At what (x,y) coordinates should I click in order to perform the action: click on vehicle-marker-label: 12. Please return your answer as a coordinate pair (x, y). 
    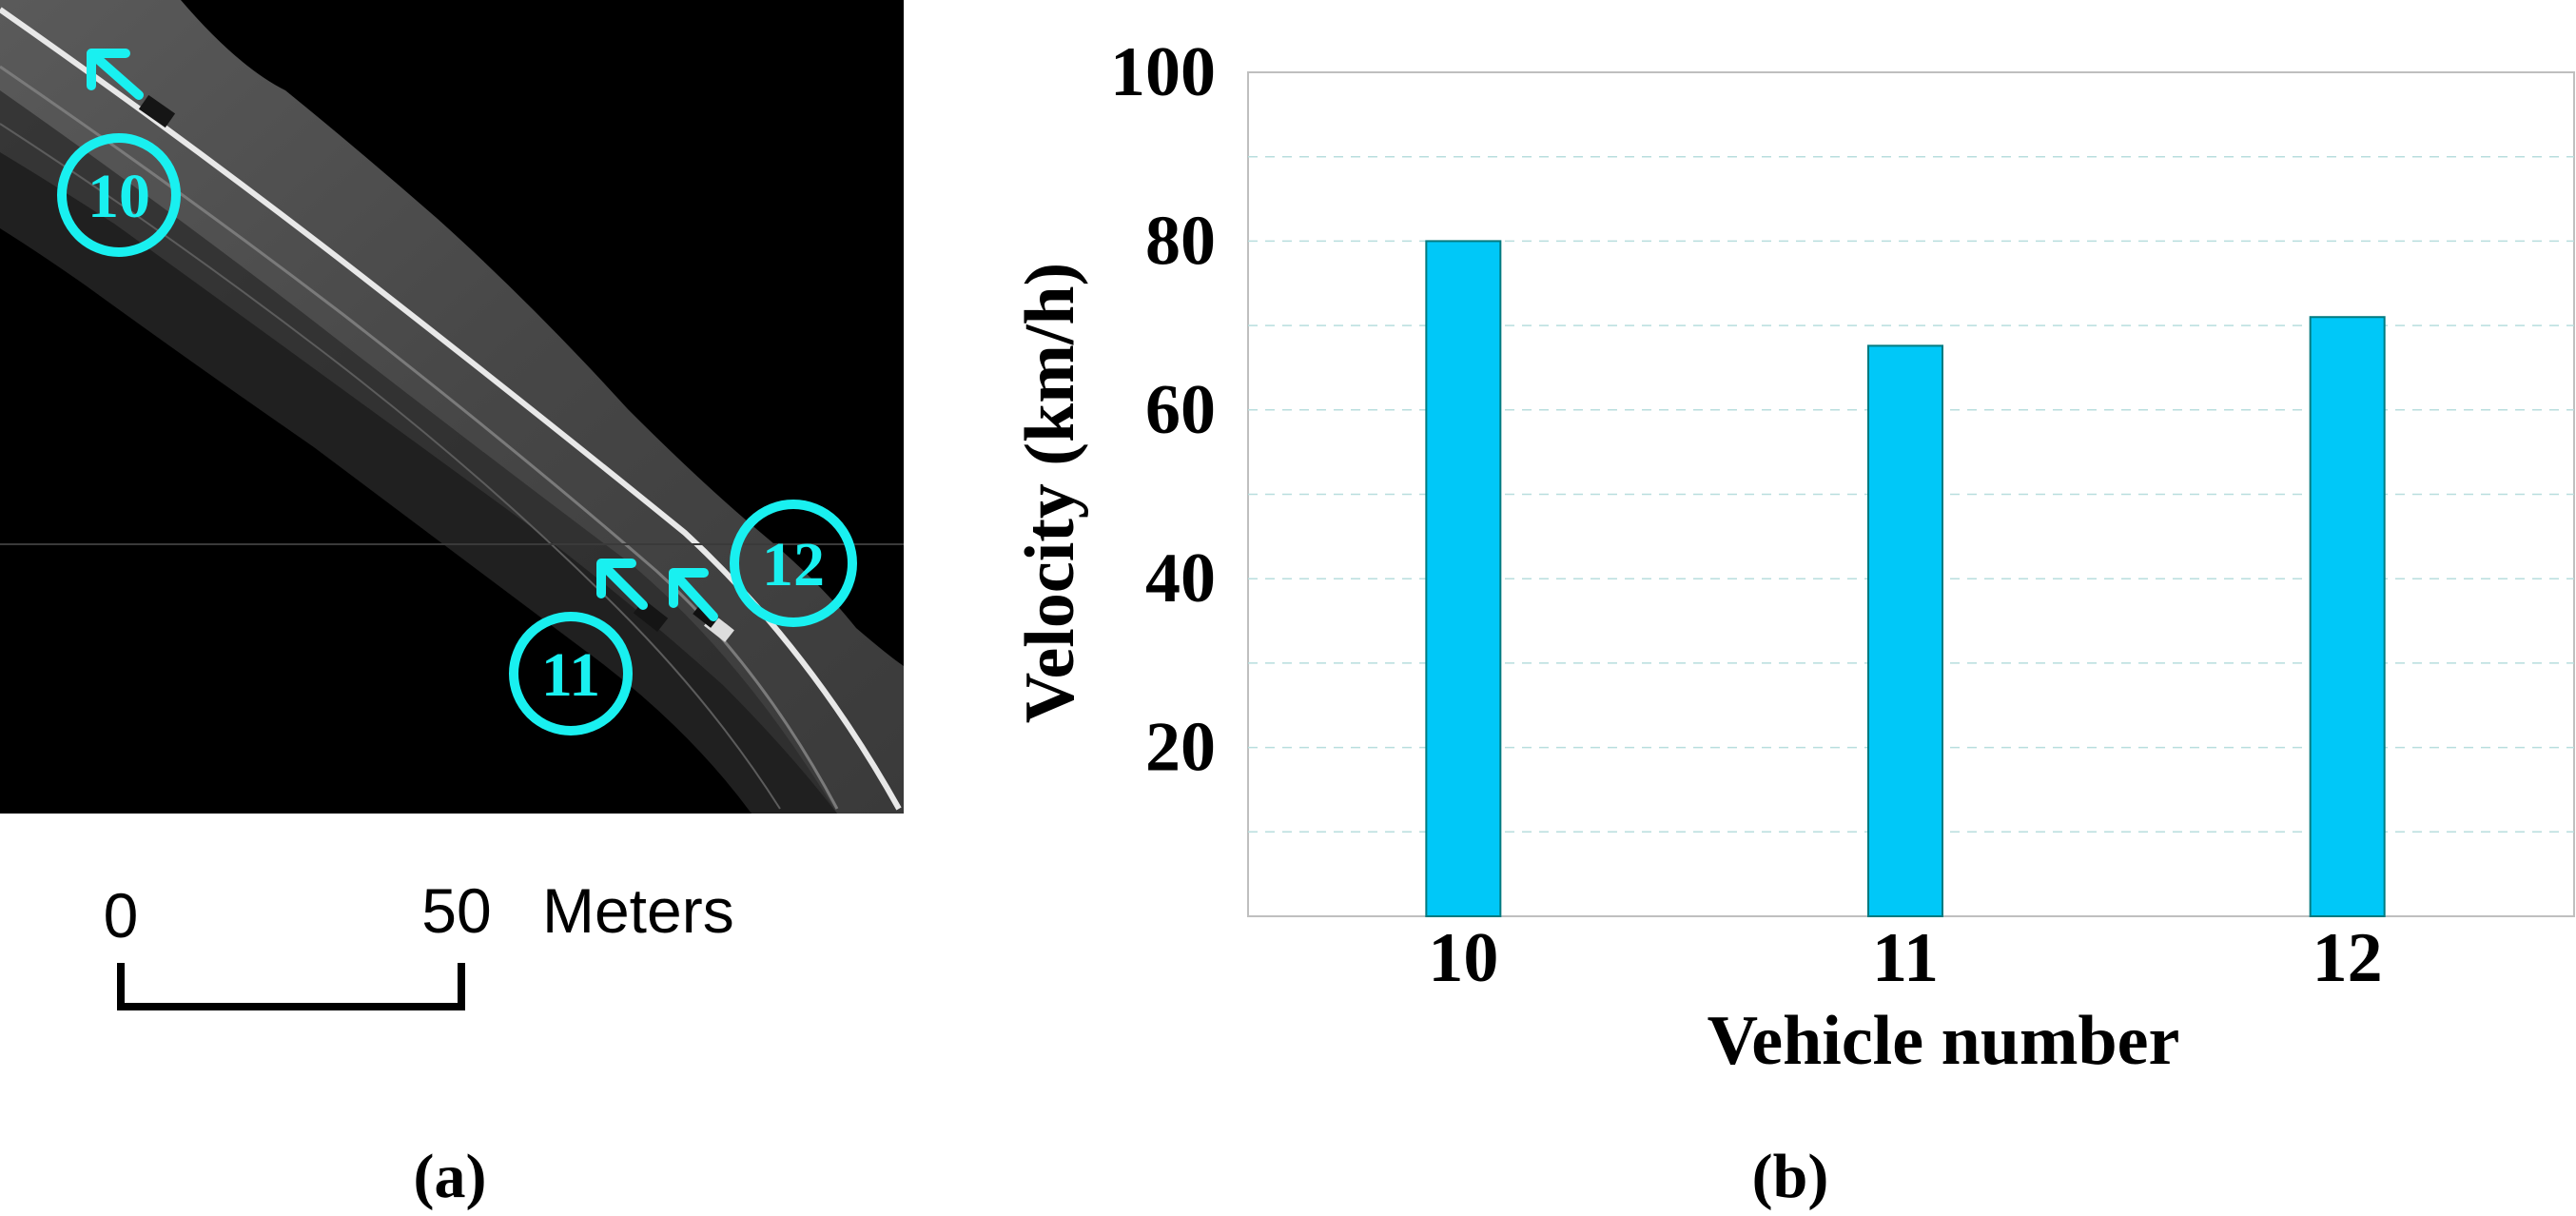
    Looking at the image, I should click on (794, 564).